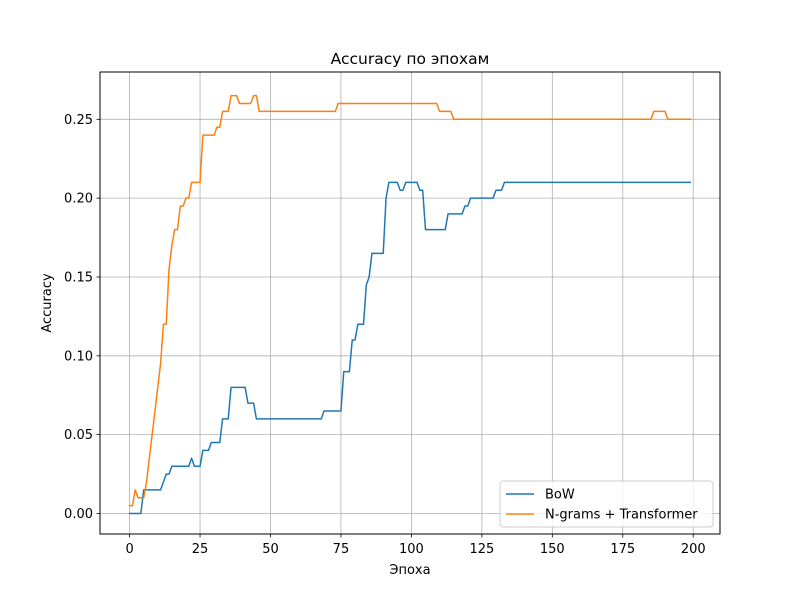 Image resolution: width=800 pixels, height=604 pixels. What do you see at coordinates (409, 570) in the screenshot?
I see `x-axis-label: Эпоха` at bounding box center [409, 570].